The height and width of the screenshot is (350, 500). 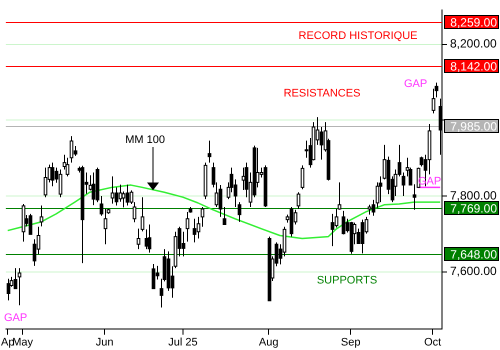 What do you see at coordinates (474, 254) in the screenshot?
I see `ref-line-label: 7,648.00` at bounding box center [474, 254].